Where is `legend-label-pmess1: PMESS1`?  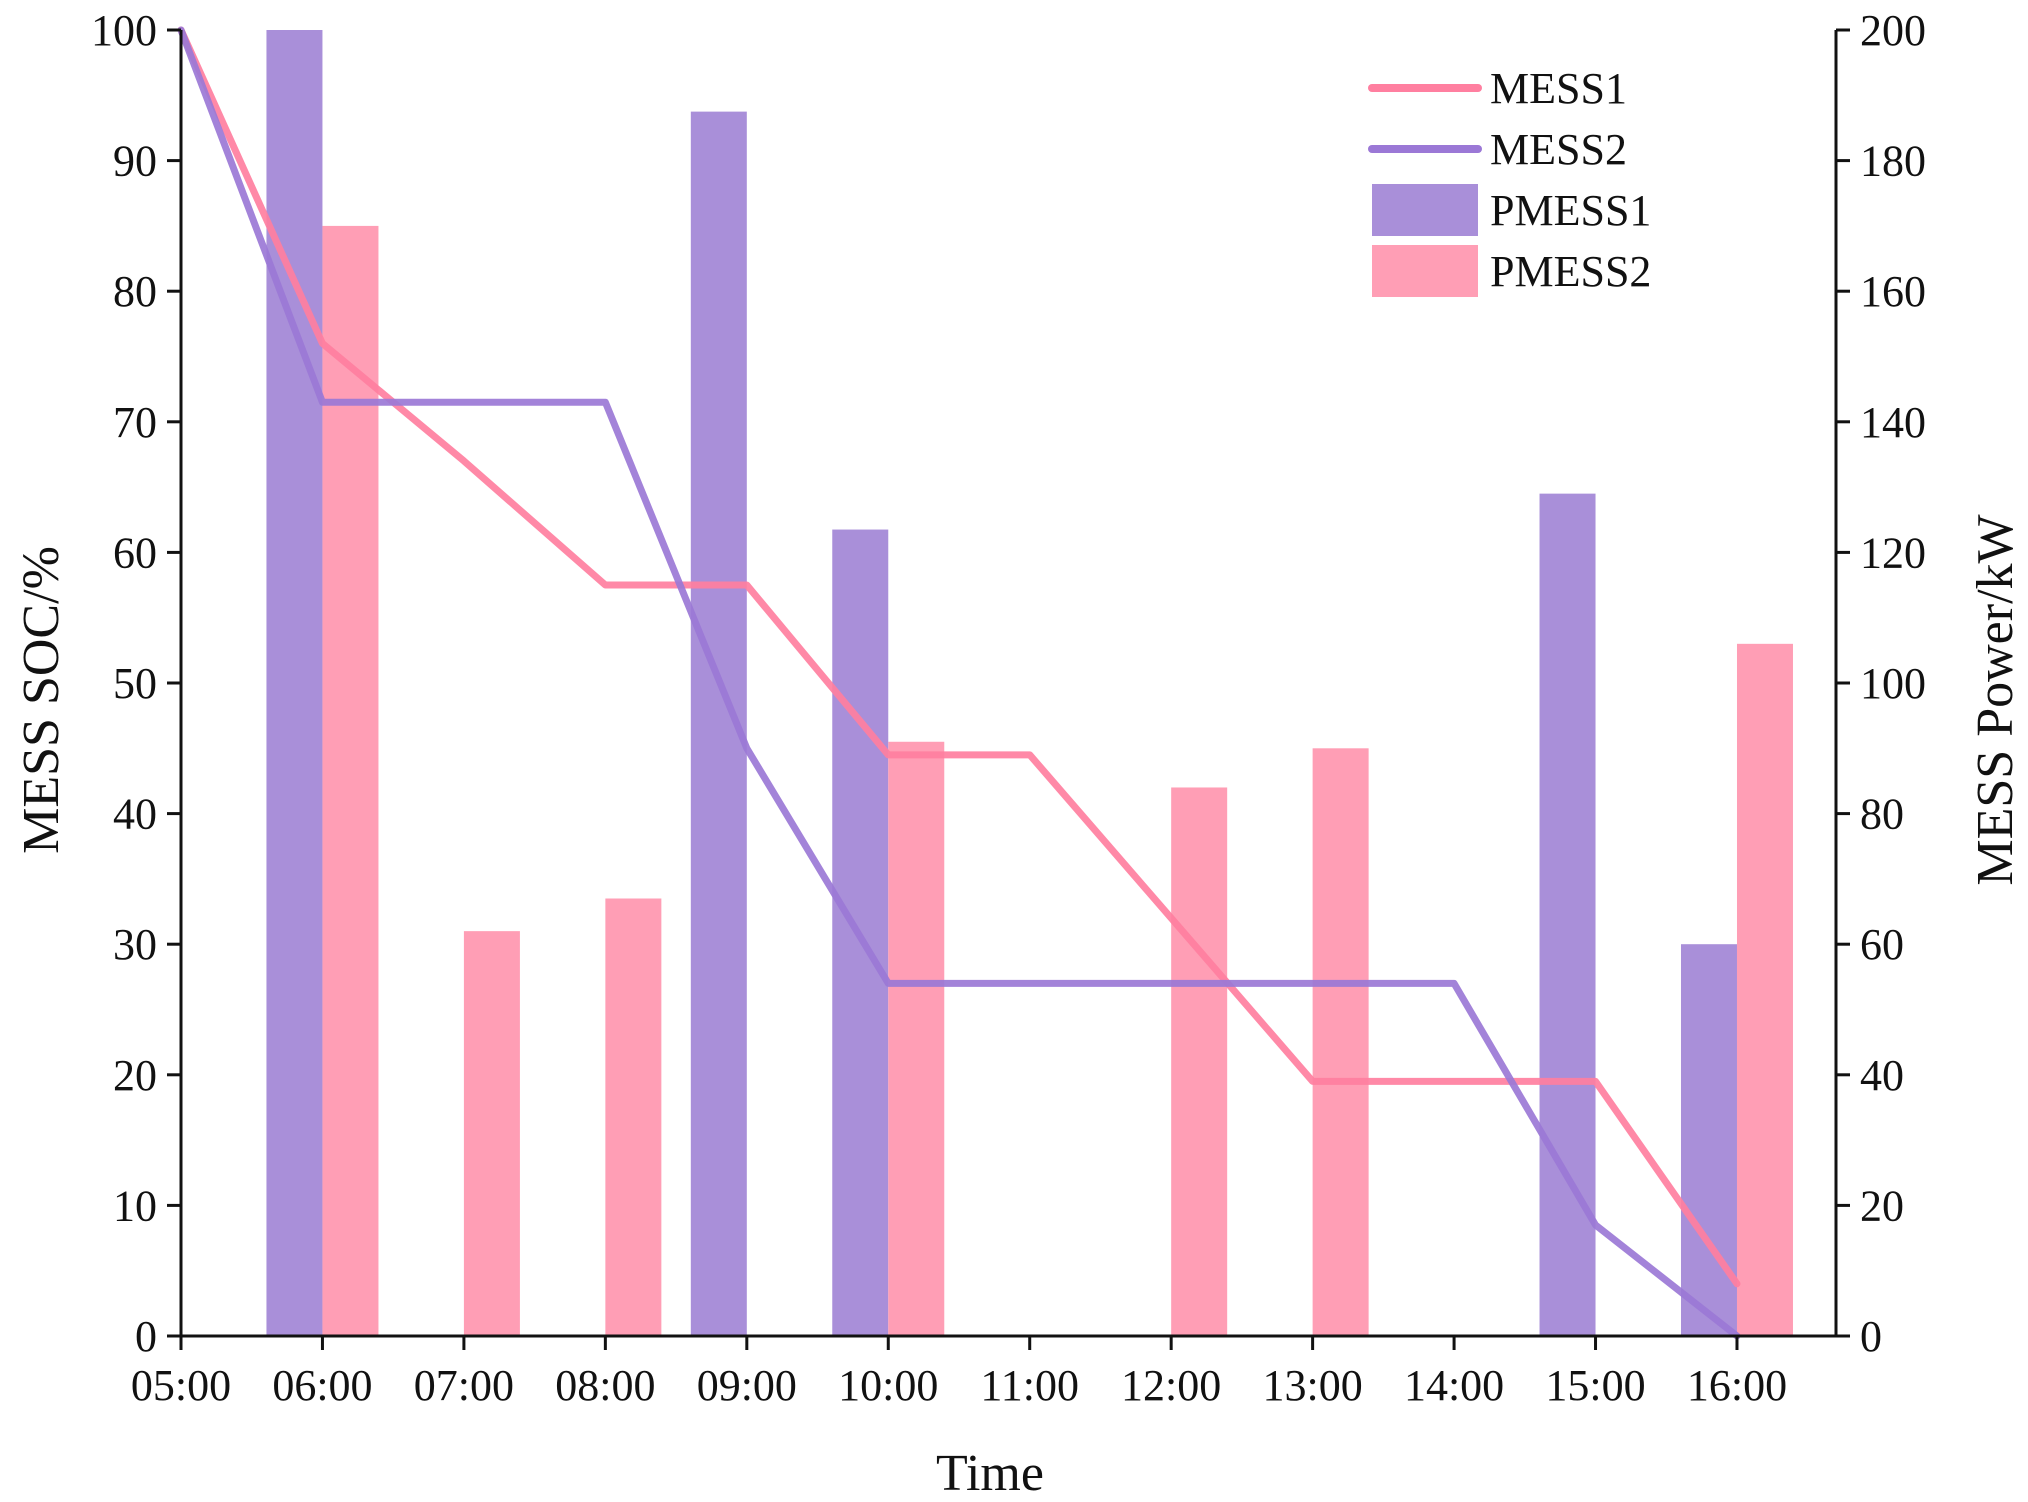
legend-label-pmess1: PMESS1 is located at coordinates (1570, 210).